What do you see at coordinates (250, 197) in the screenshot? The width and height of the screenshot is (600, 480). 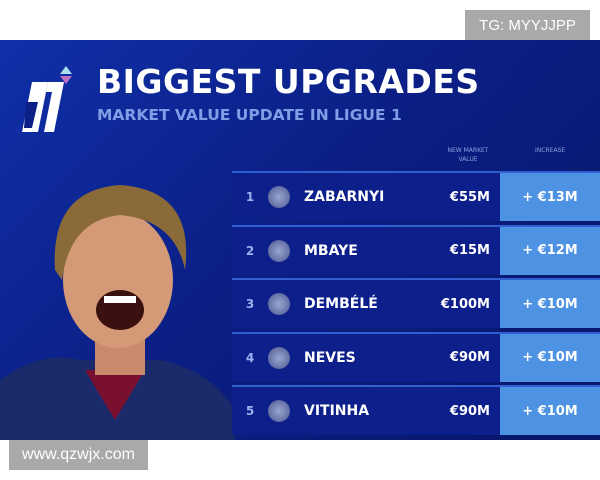 I see `rank: 1` at bounding box center [250, 197].